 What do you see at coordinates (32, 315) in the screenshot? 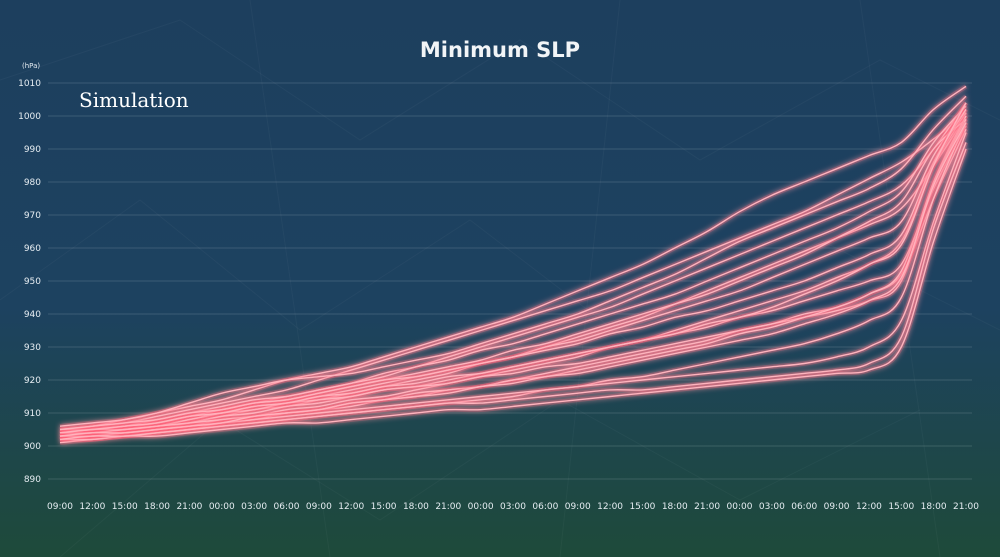
I see `y-tick-label: 940` at bounding box center [32, 315].